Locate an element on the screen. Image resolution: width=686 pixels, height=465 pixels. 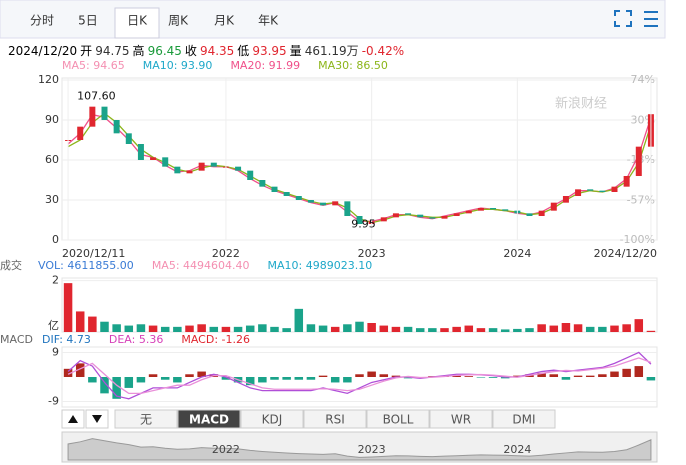
icon-path is located at coordinates (623, 18).